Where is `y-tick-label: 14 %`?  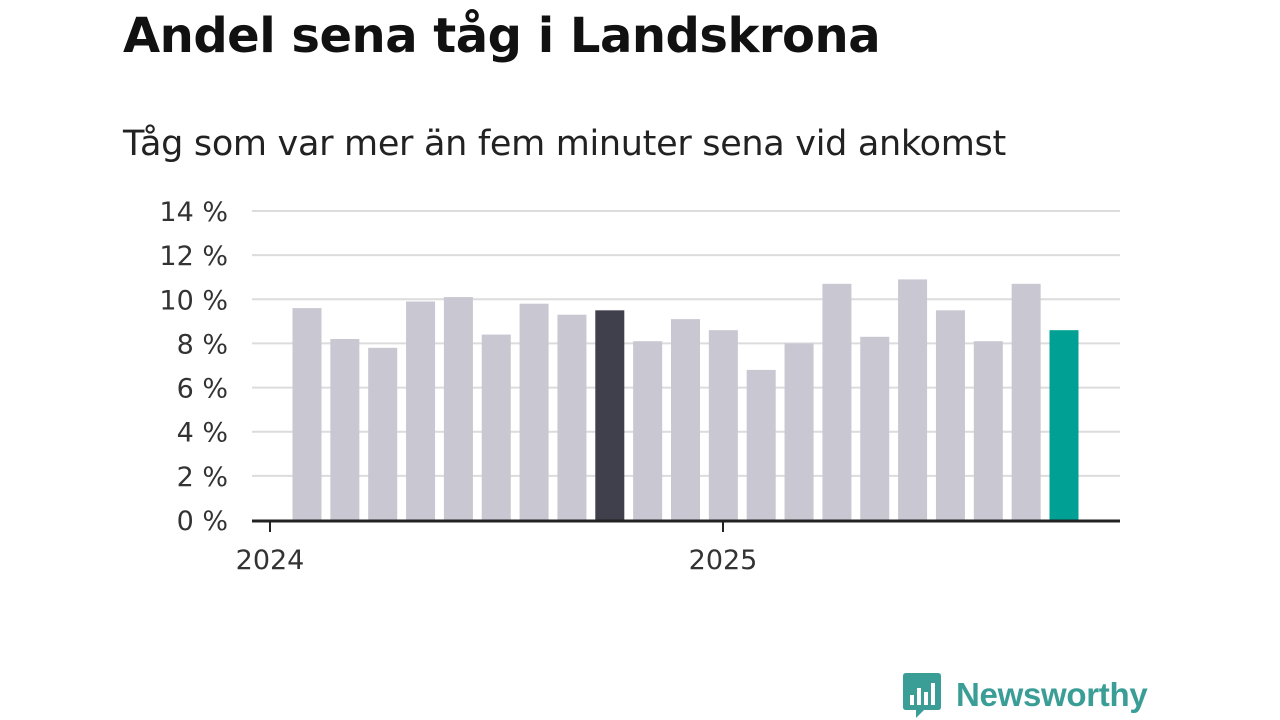 y-tick-label: 14 % is located at coordinates (193, 212).